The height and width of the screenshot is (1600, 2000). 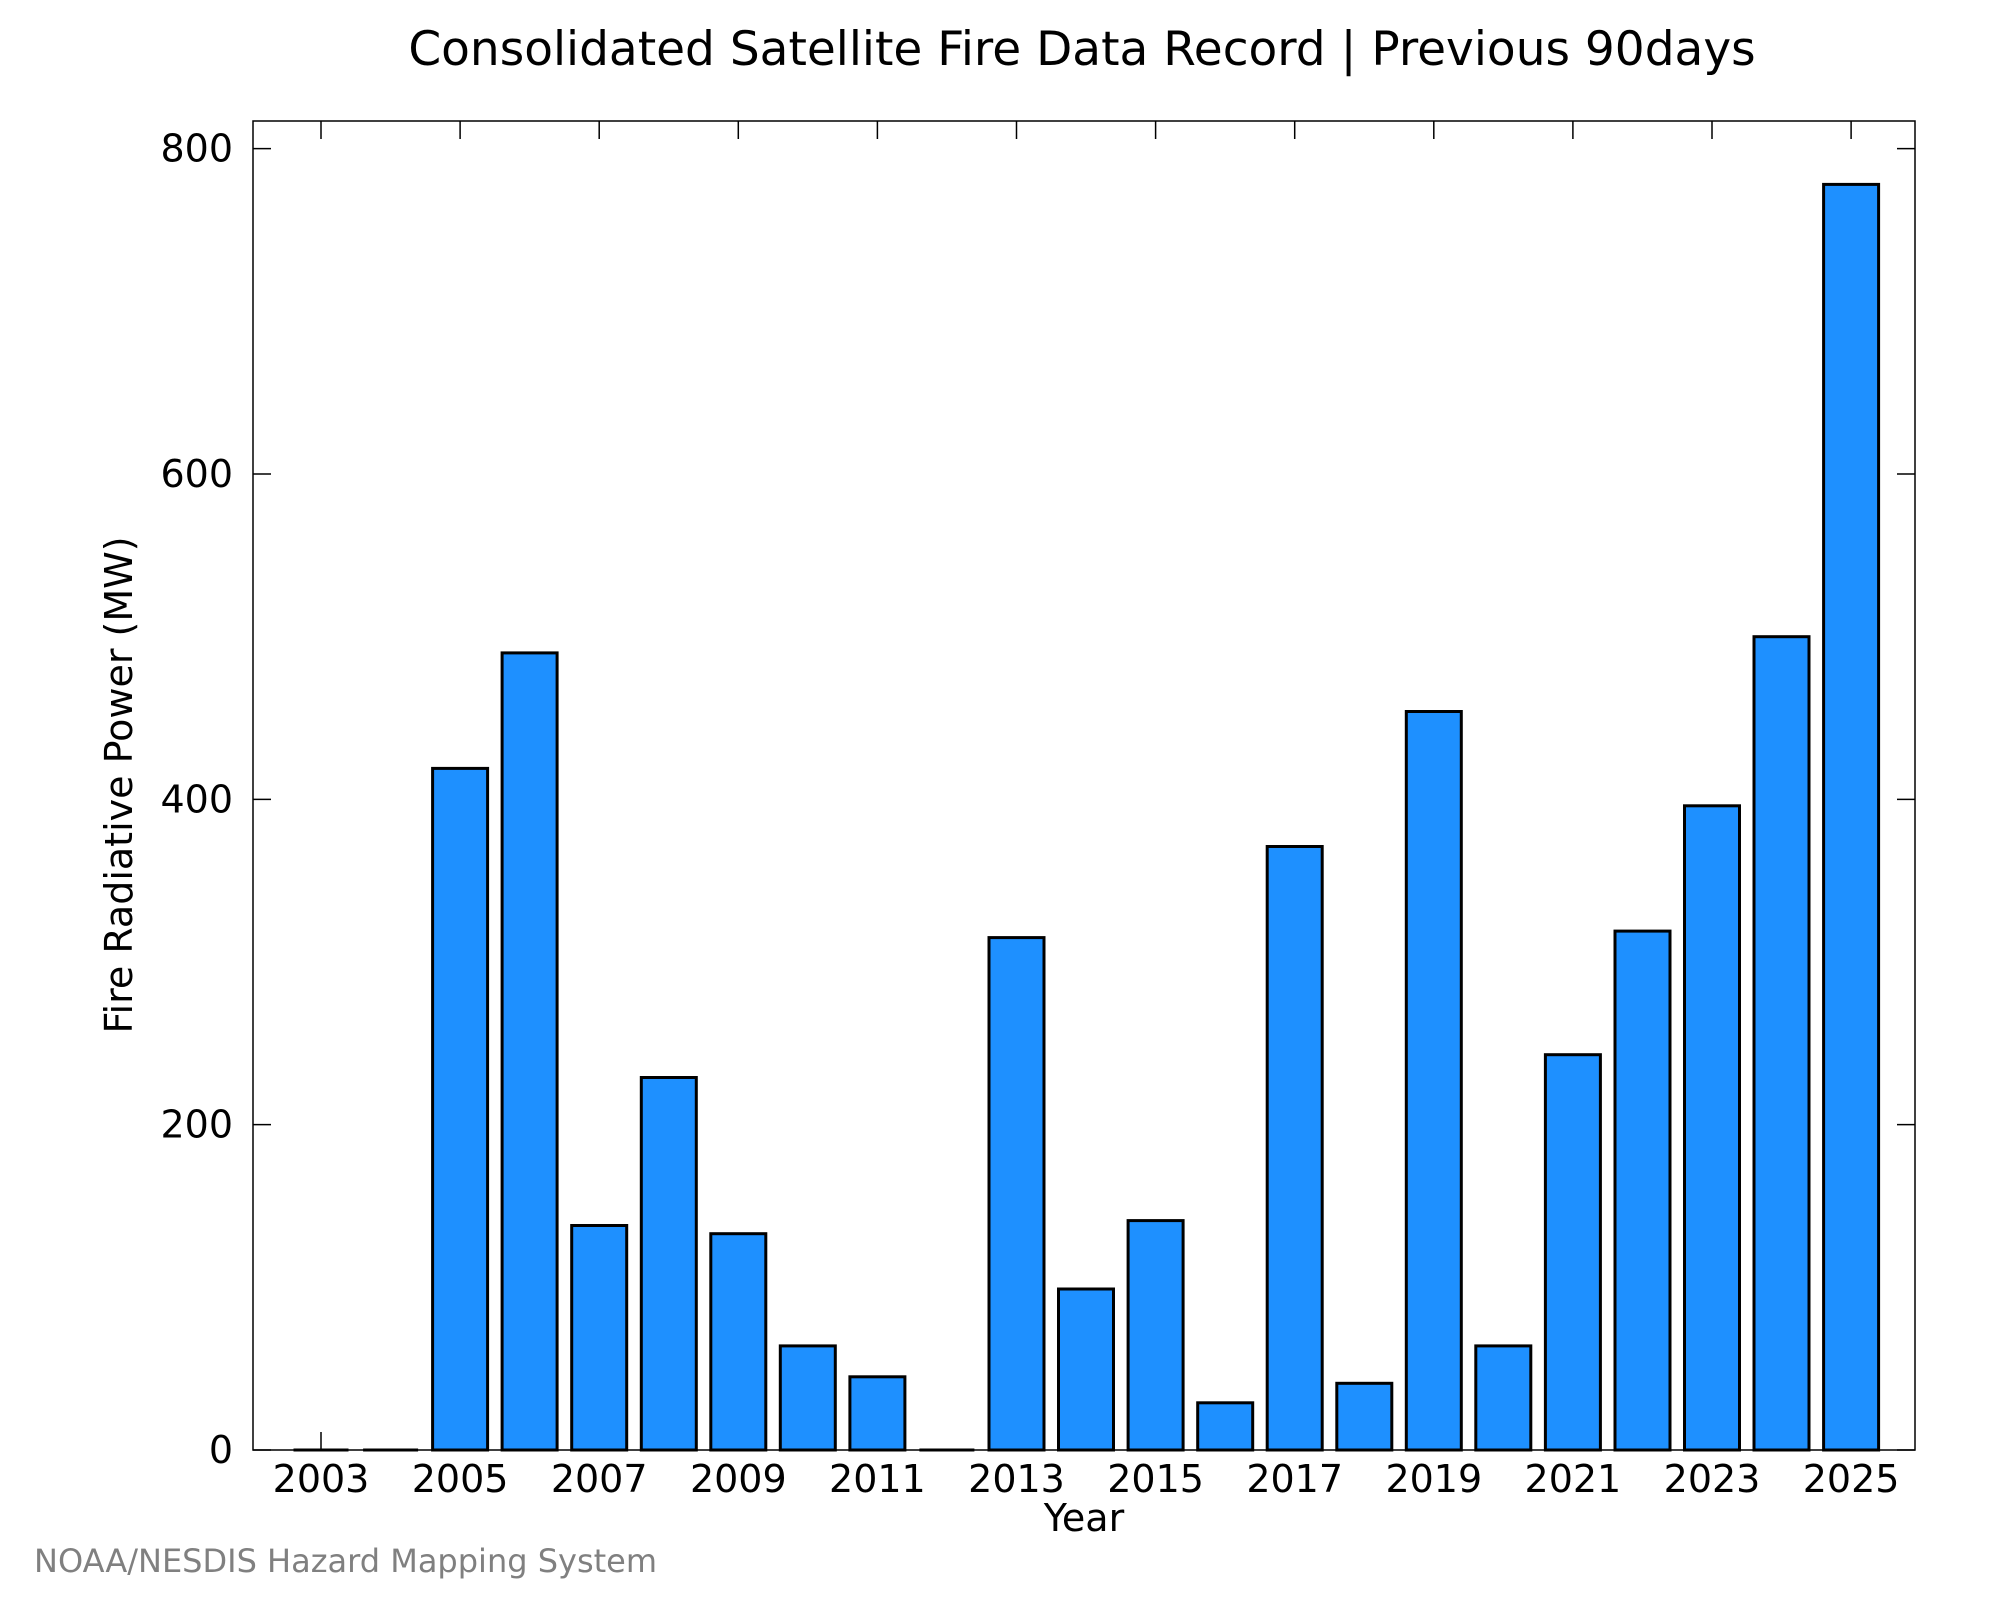 I want to click on x-tick-label: 2023, so click(x=1712, y=1479).